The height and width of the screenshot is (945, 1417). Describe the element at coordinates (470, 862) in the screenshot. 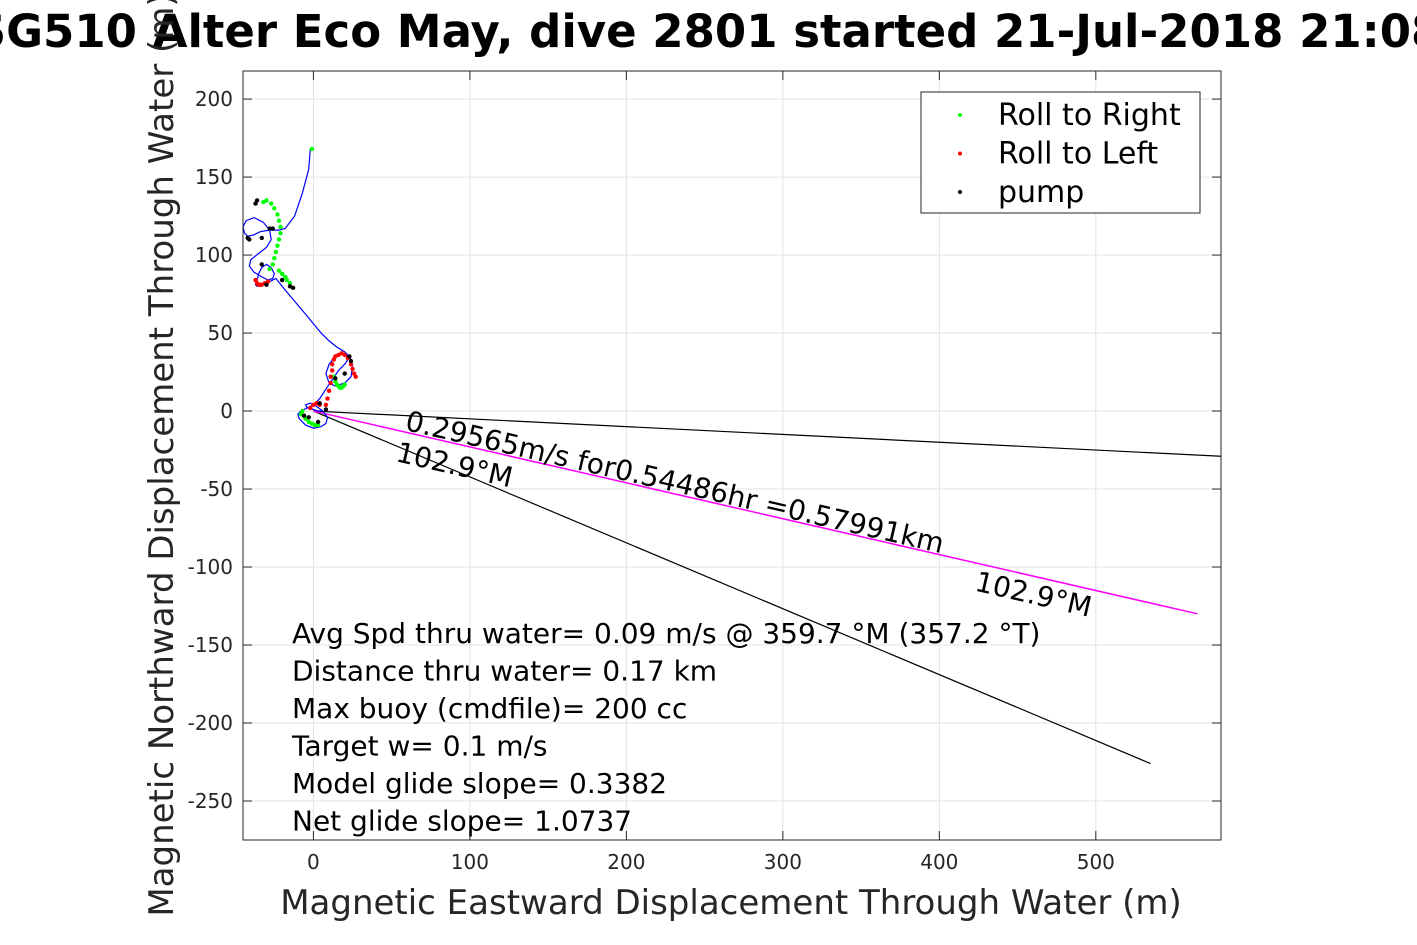

I see `x-tick-label: 100` at that location.